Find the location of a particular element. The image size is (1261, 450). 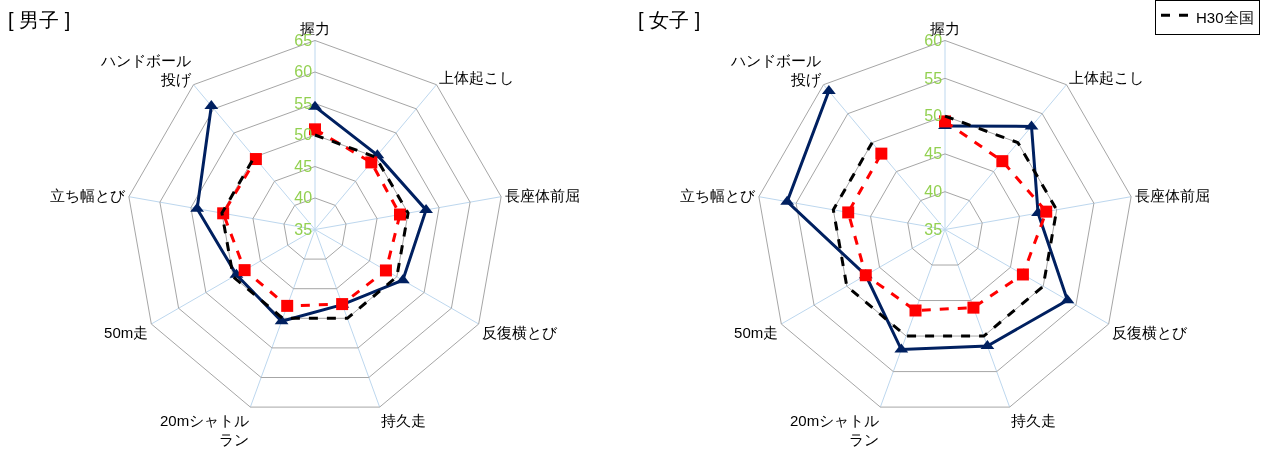

y-tick-label: 60 is located at coordinates (303, 72).